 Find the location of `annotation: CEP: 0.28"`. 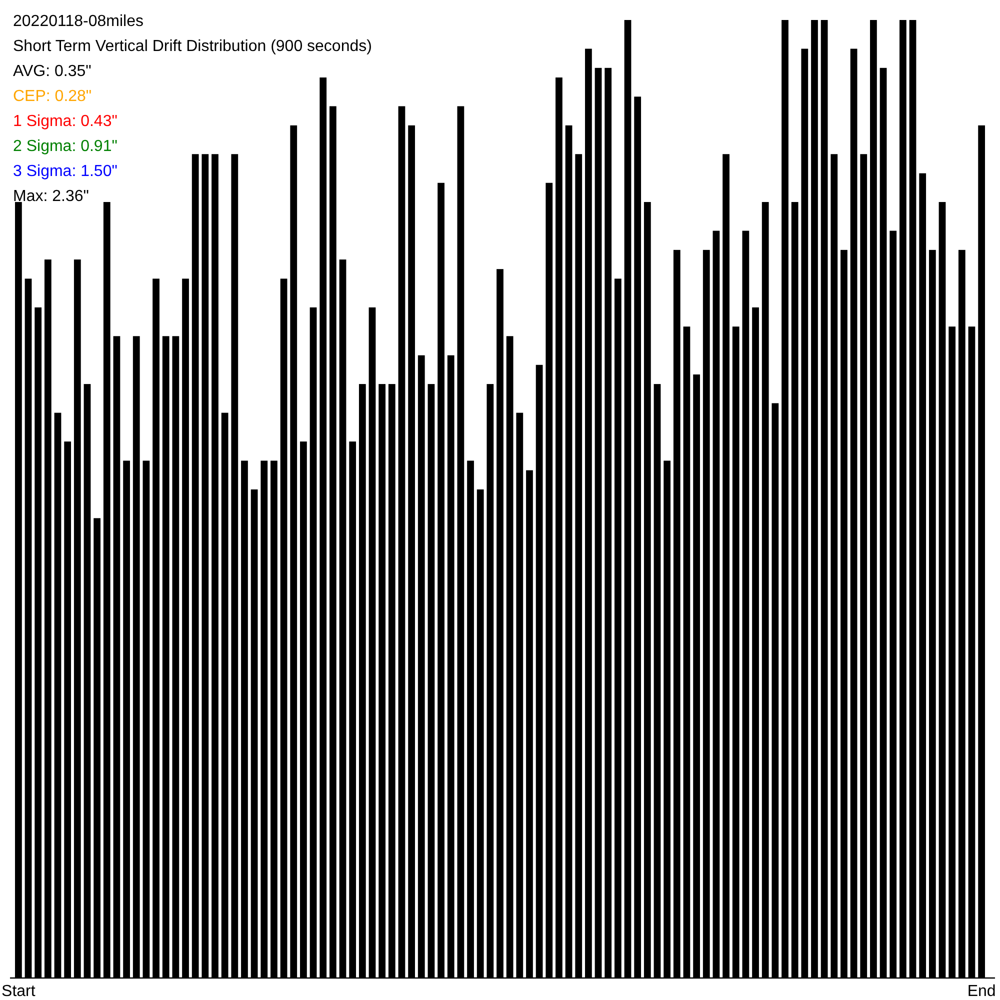

annotation: CEP: 0.28" is located at coordinates (52, 96).